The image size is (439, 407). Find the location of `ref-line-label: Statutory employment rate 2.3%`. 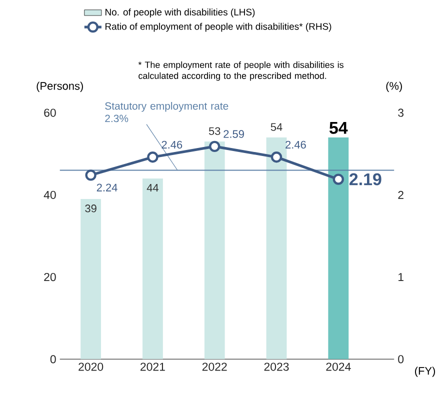

ref-line-label: Statutory employment rate 2.3% is located at coordinates (166, 112).